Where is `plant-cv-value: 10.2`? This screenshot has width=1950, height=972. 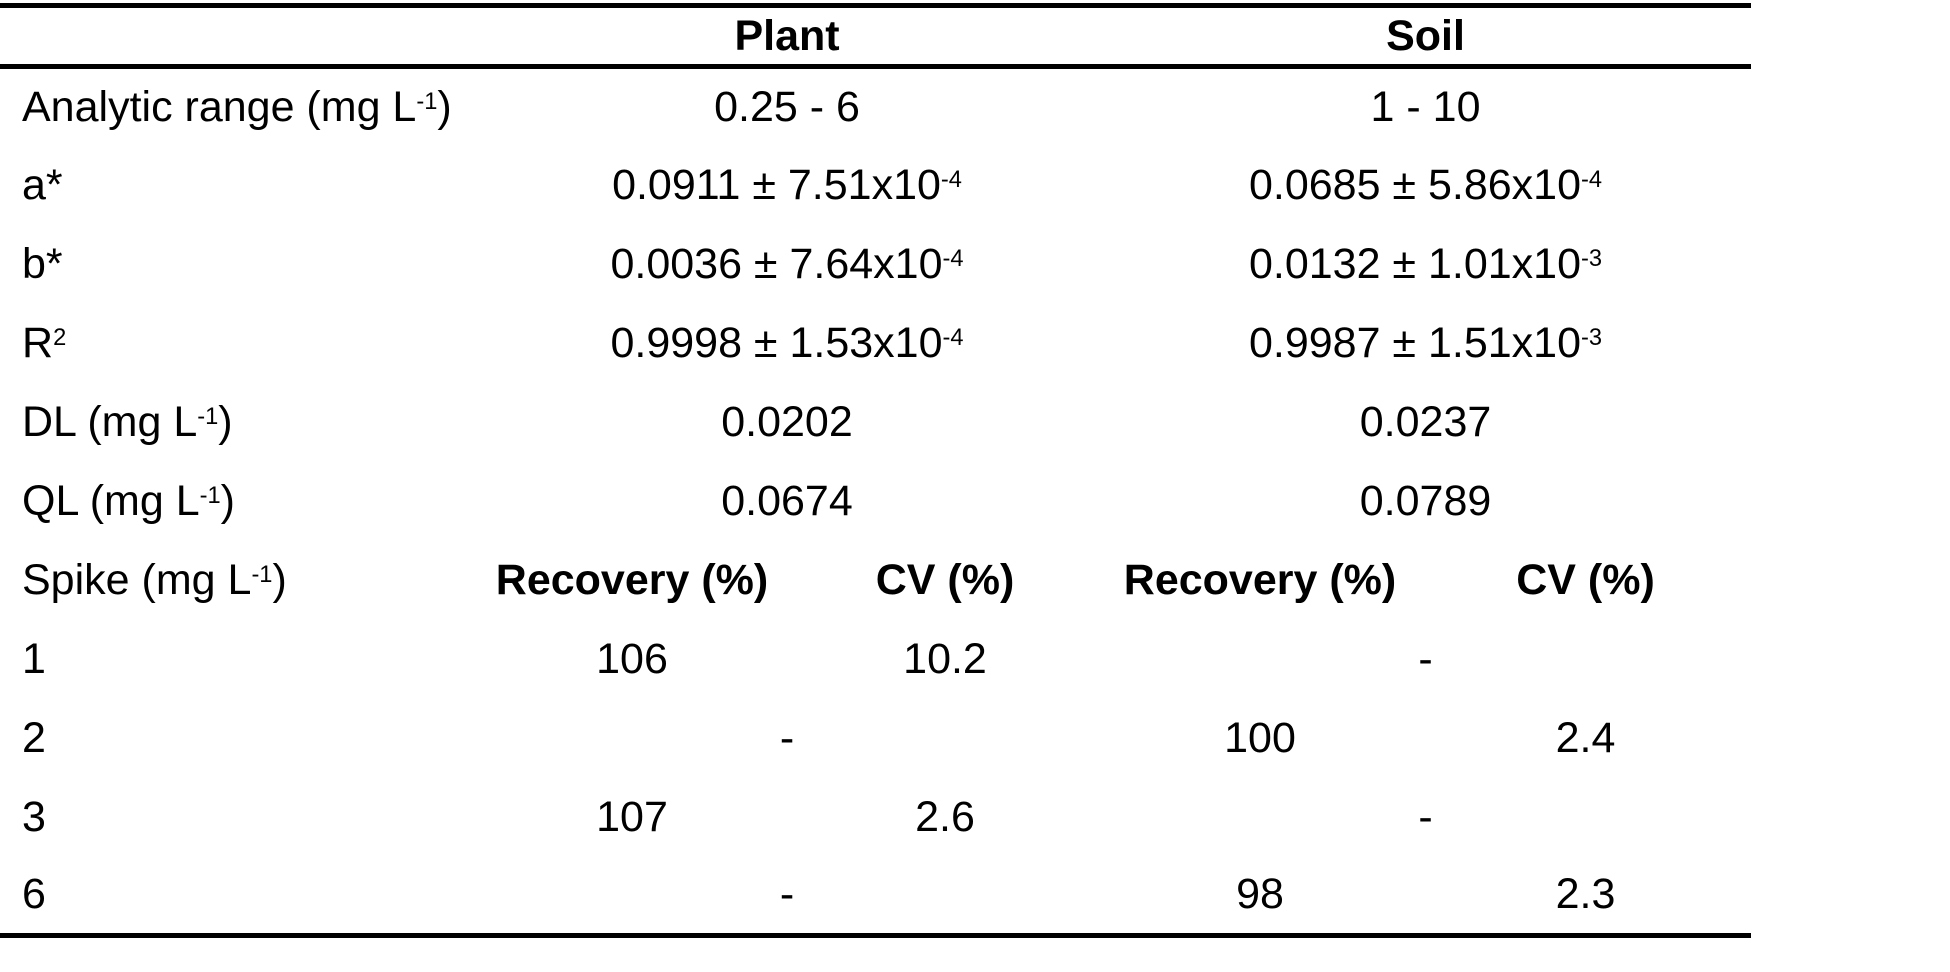 plant-cv-value: 10.2 is located at coordinates (945, 658).